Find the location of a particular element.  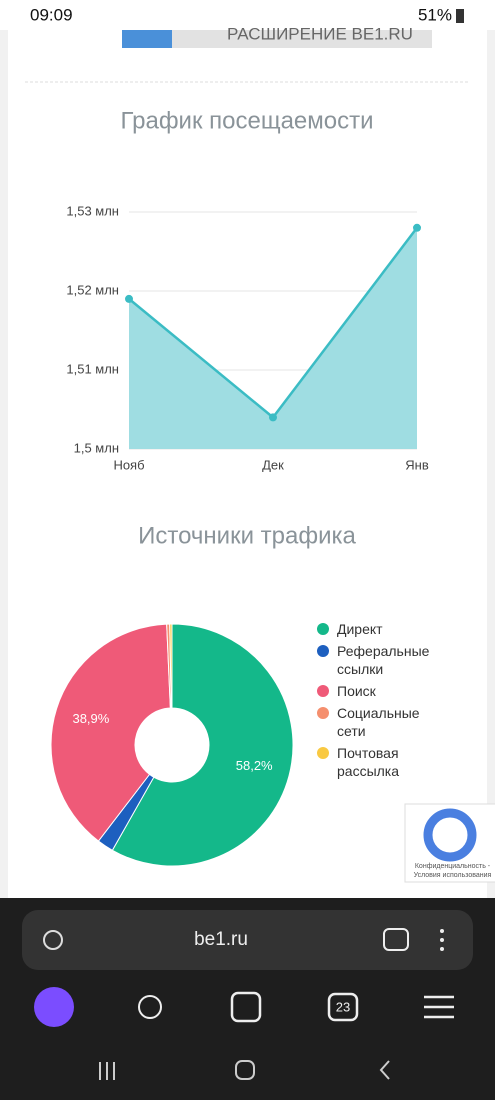

menu-icon is located at coordinates (439, 1007).